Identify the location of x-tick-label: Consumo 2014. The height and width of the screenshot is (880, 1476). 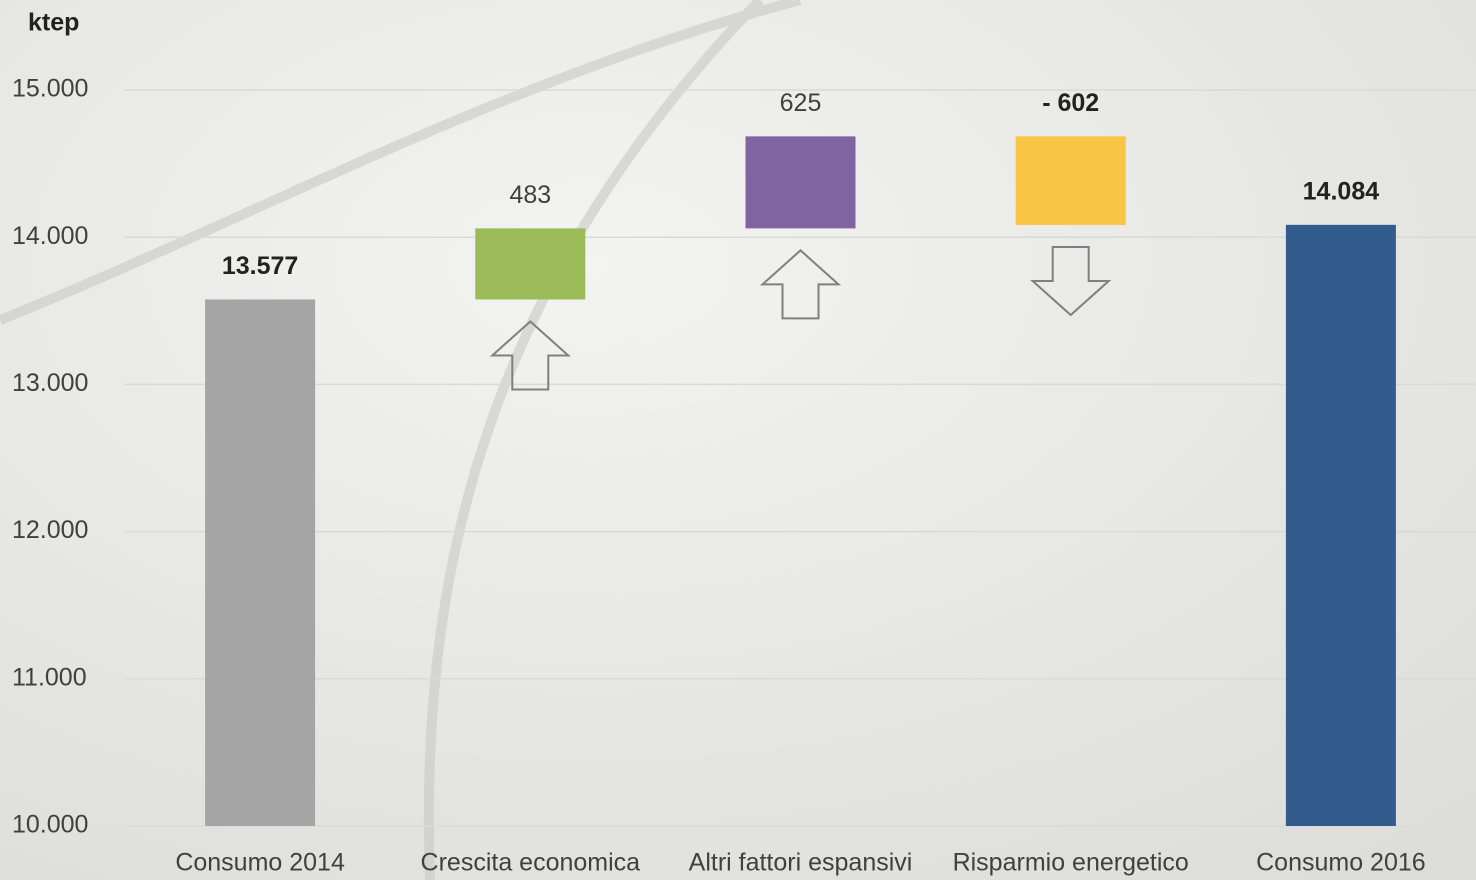
(260, 863).